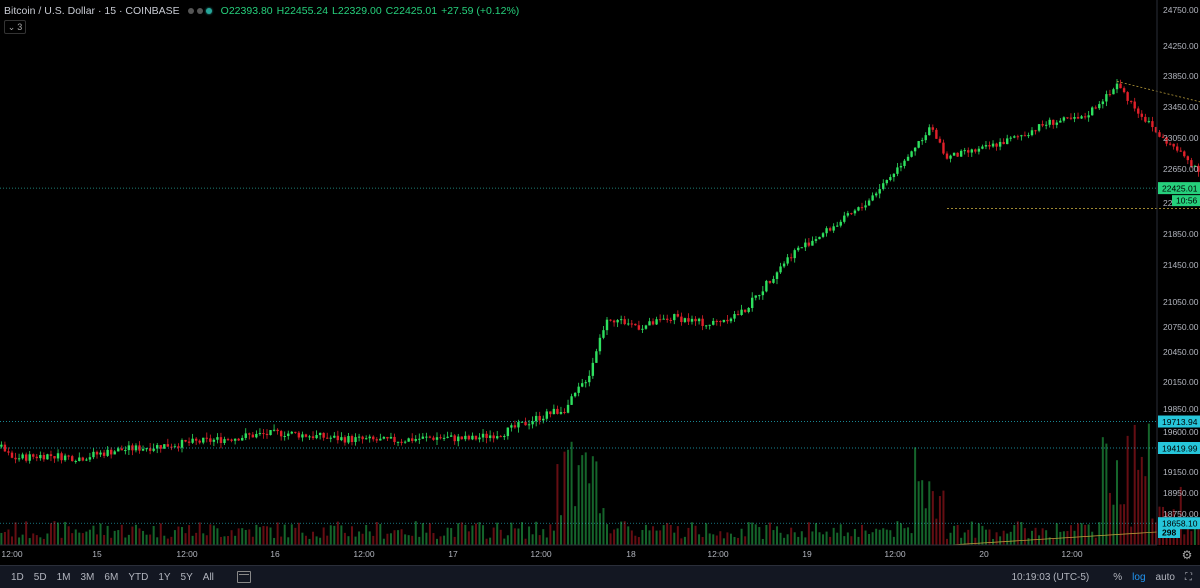 Image resolution: width=1200 pixels, height=588 pixels. What do you see at coordinates (138, 577) in the screenshot?
I see `range-ytd-button: YTD` at bounding box center [138, 577].